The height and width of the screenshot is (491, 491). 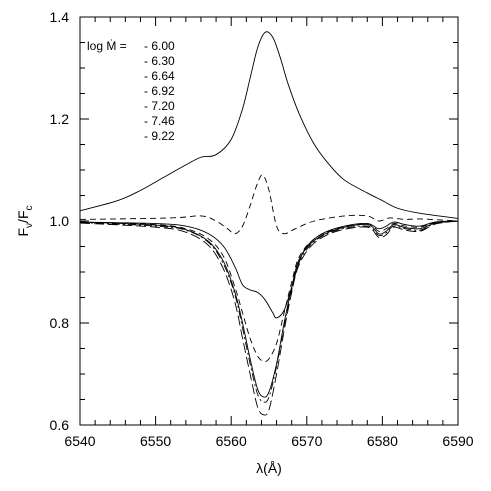 What do you see at coordinates (268, 441) in the screenshot?
I see `x-tick-labels: 6540 6550 6560 6570 6580 6590` at bounding box center [268, 441].